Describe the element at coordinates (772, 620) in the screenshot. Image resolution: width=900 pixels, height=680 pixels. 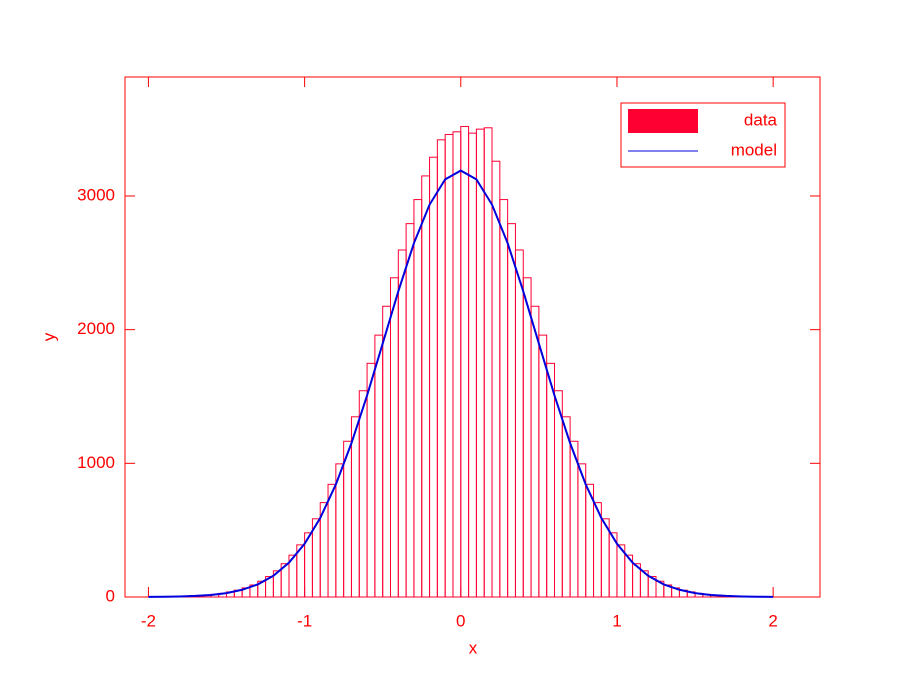
I see `x-tick-label: 2` at that location.